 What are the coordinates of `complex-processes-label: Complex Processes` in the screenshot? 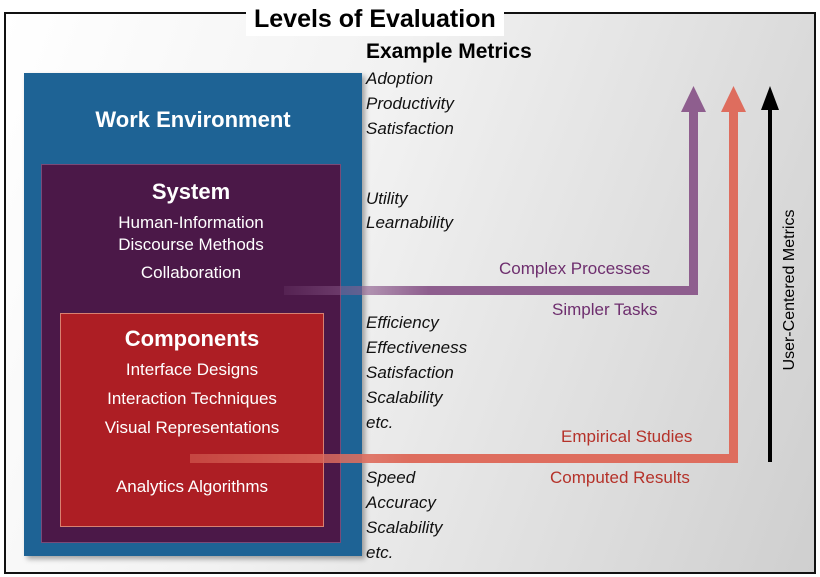 It's located at (575, 268).